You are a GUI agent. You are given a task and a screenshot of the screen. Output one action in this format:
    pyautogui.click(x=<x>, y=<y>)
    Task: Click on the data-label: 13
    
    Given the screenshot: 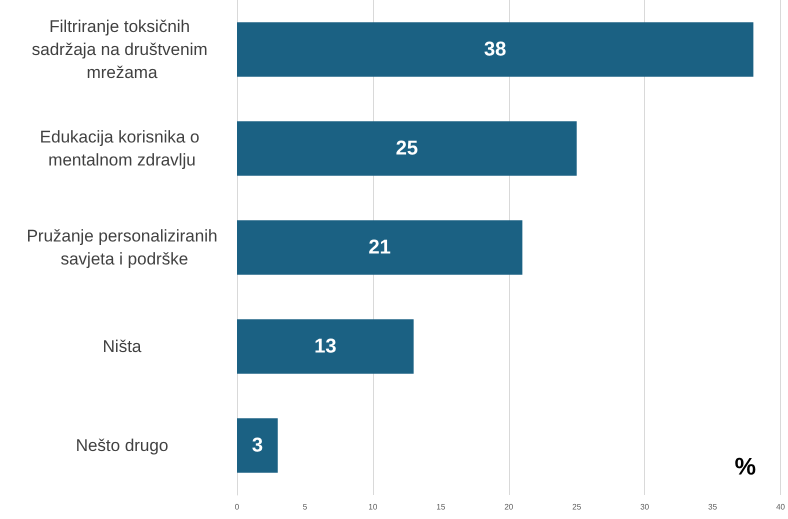 What is the action you would take?
    pyautogui.click(x=325, y=347)
    